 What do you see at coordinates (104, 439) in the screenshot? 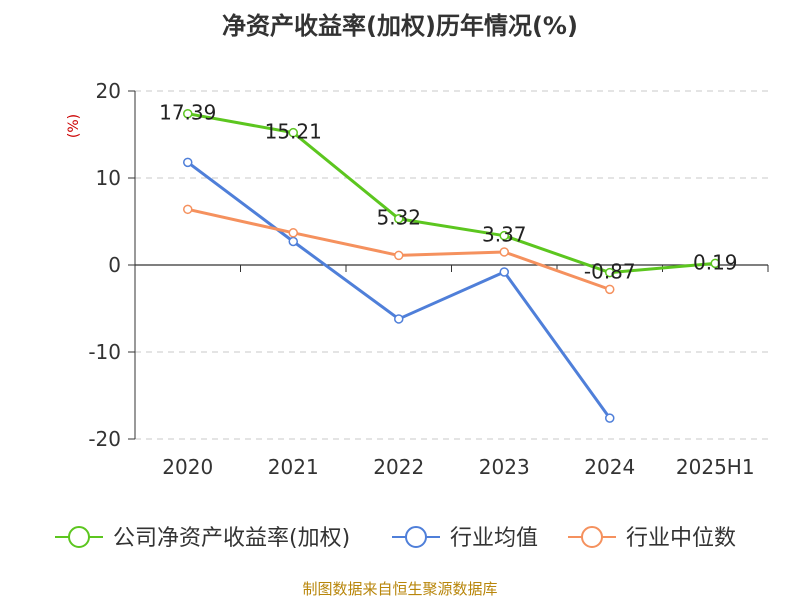
I see `y-tick-label: -20` at bounding box center [104, 439].